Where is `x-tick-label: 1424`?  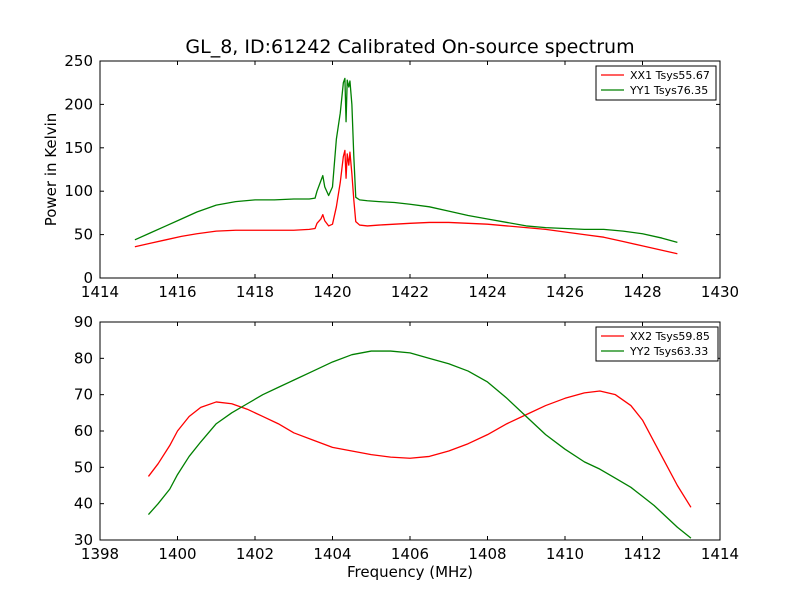
x-tick-label: 1424 is located at coordinates (487, 292).